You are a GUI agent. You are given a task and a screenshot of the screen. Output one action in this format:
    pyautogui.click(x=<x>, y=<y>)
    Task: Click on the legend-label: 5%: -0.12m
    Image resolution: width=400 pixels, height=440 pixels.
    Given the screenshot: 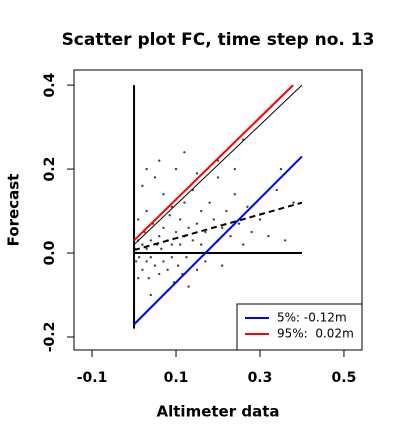 What is the action you would take?
    pyautogui.click(x=312, y=318)
    